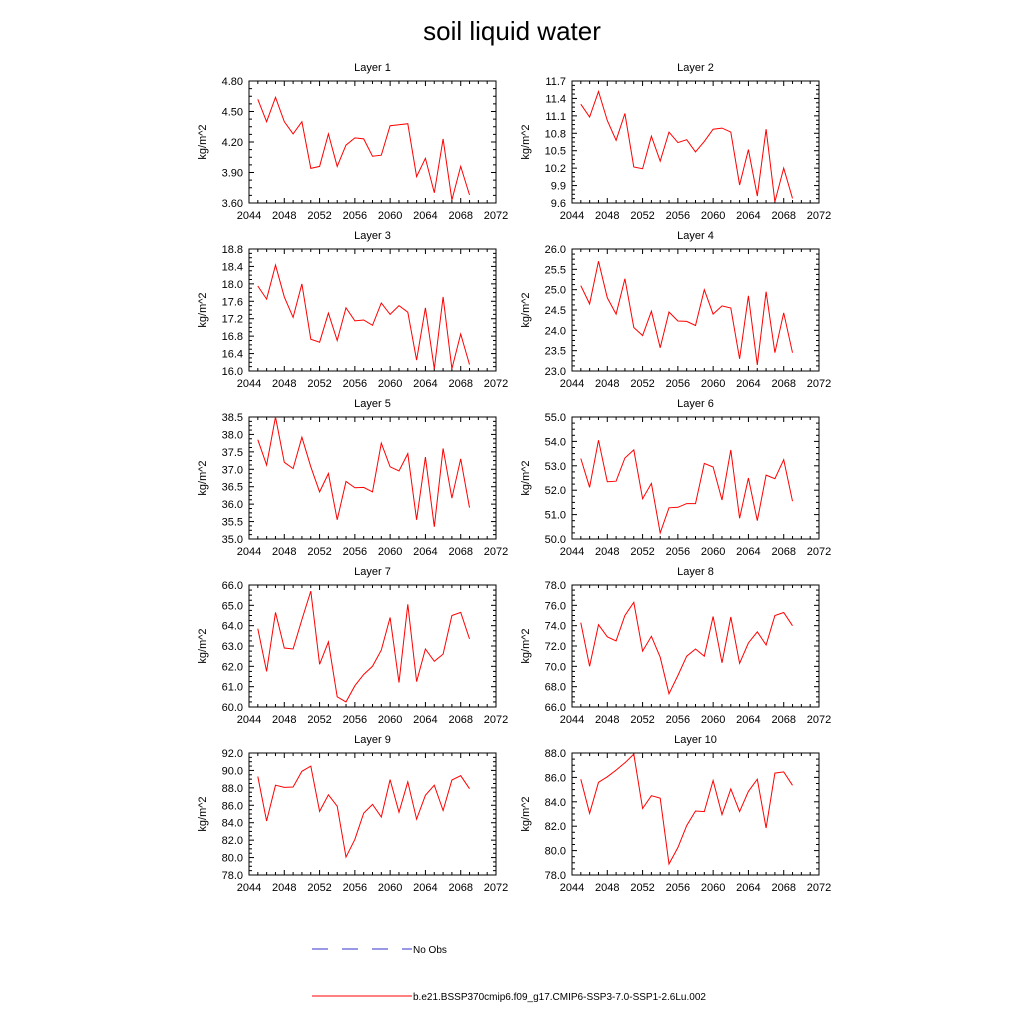 This screenshot has height=1024, width=1024. Describe the element at coordinates (558, 204) in the screenshot. I see `y-tick-label: 9.6` at that location.